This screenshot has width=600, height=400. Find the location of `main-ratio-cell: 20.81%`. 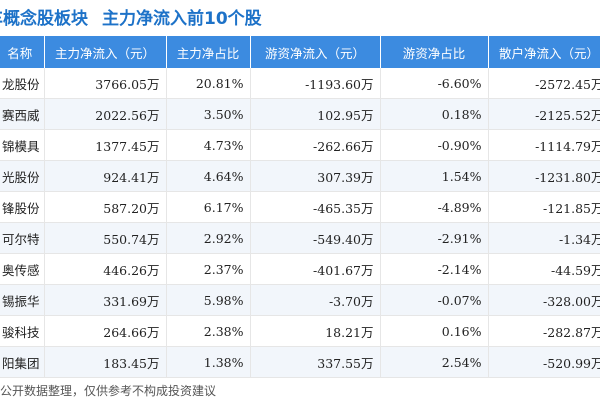

main-ratio-cell: 20.81% is located at coordinates (208, 83).